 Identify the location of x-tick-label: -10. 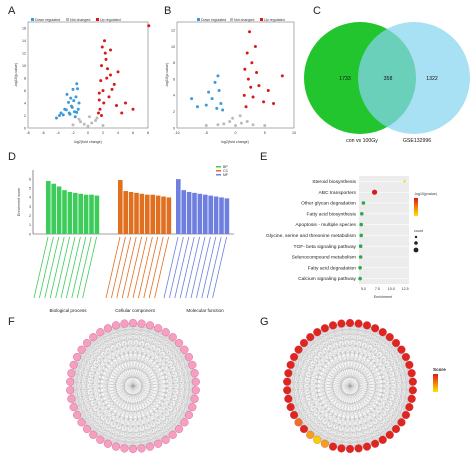
(176, 133).